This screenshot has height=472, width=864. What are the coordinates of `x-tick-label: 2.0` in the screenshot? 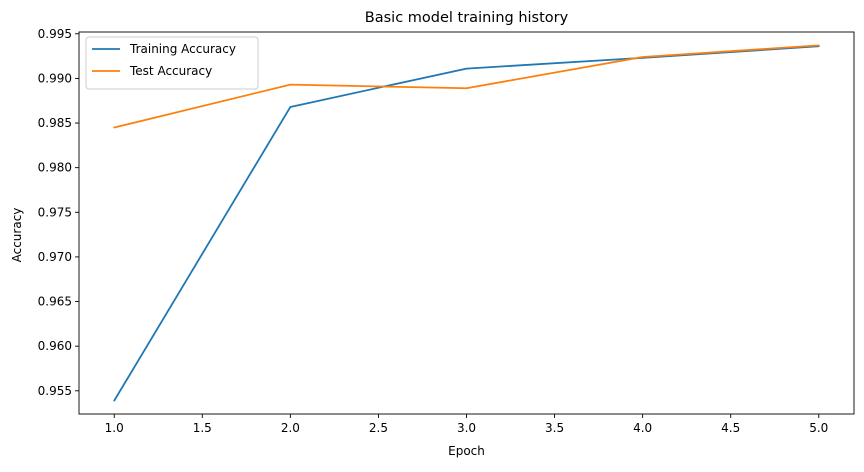 It's located at (290, 428).